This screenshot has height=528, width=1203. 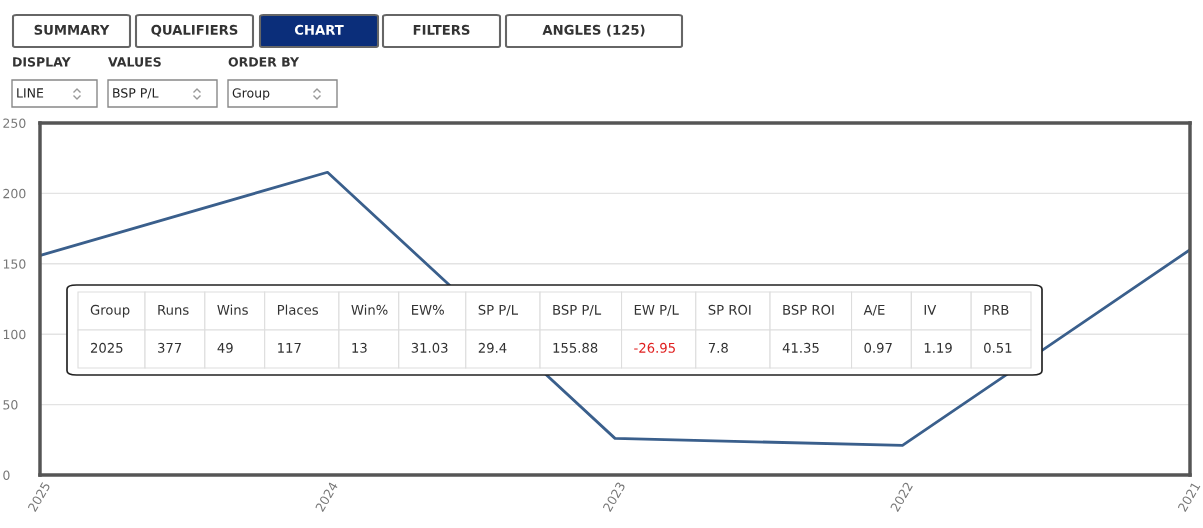 I want to click on text: CHART, so click(x=319, y=29).